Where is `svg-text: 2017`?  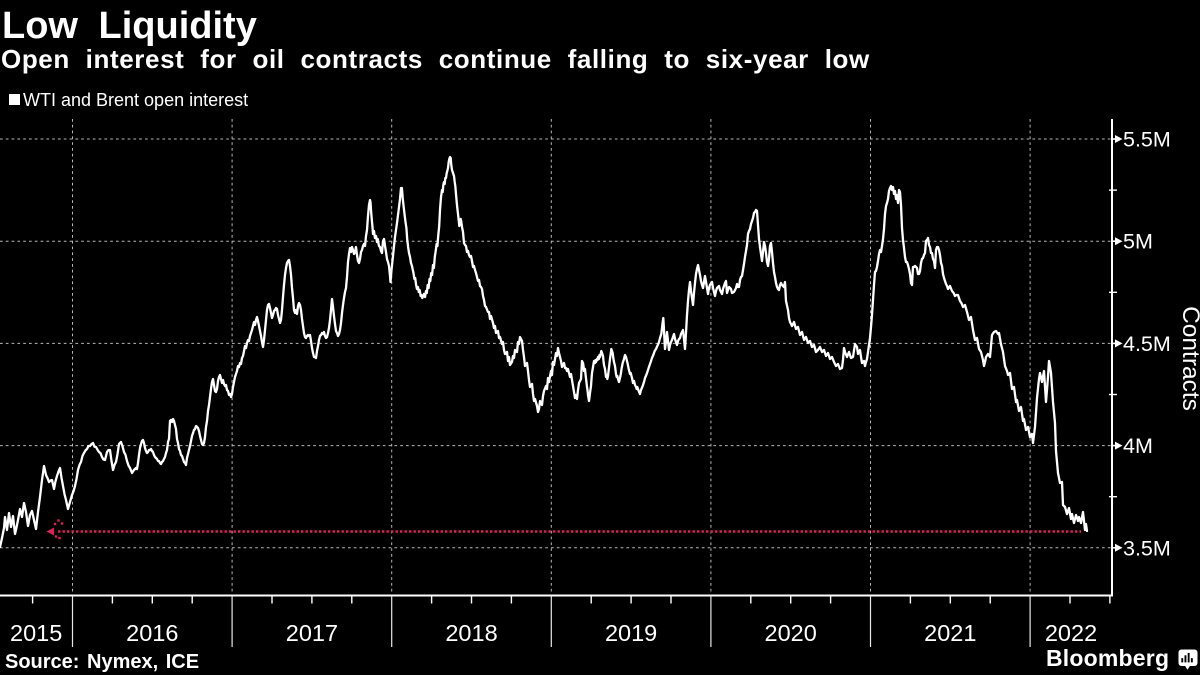 svg-text: 2017 is located at coordinates (312, 633).